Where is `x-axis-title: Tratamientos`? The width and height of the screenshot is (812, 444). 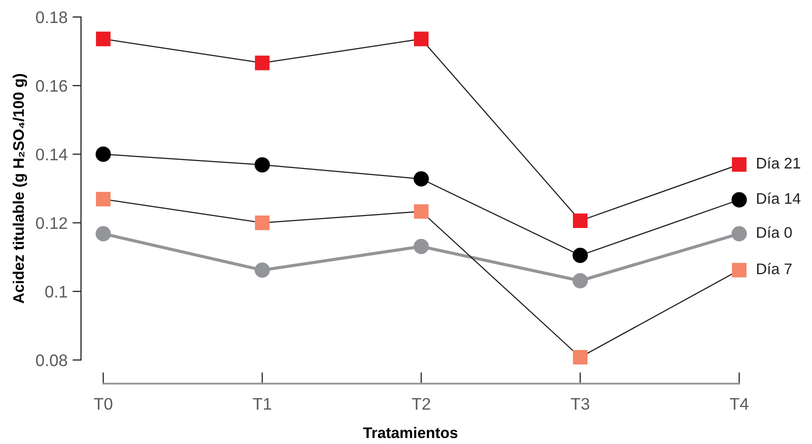
x-axis-title: Tratamientos is located at coordinates (410, 432).